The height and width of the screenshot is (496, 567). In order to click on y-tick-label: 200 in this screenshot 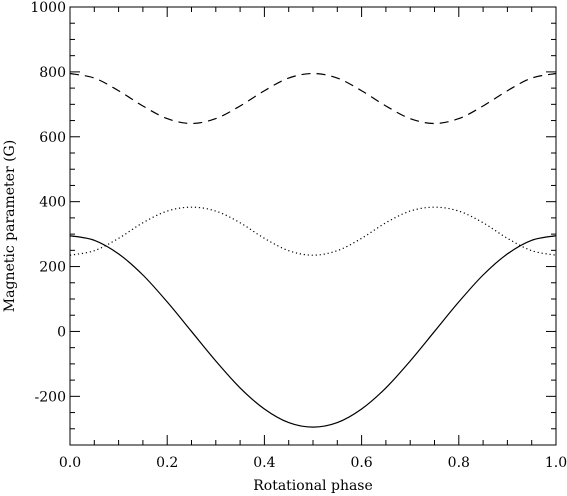, I will do `click(52, 268)`.